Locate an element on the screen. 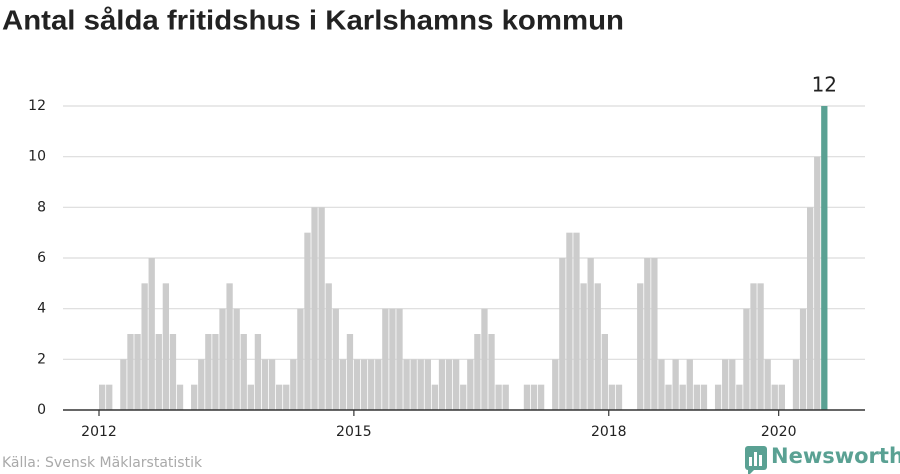  y-tick-label: 2 is located at coordinates (41, 359).